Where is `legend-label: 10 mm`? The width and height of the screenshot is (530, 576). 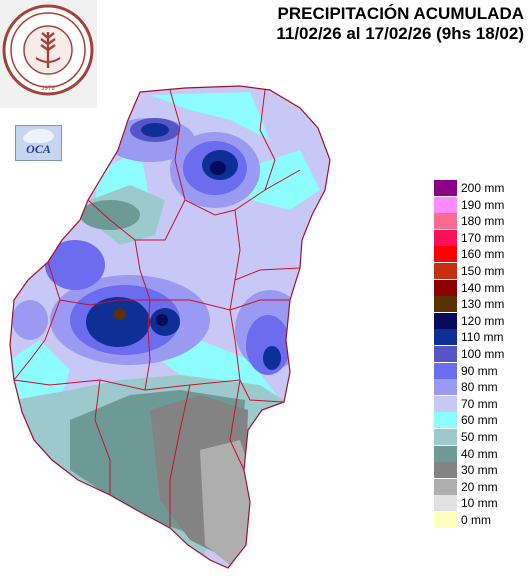
legend-label: 10 mm is located at coordinates (479, 503).